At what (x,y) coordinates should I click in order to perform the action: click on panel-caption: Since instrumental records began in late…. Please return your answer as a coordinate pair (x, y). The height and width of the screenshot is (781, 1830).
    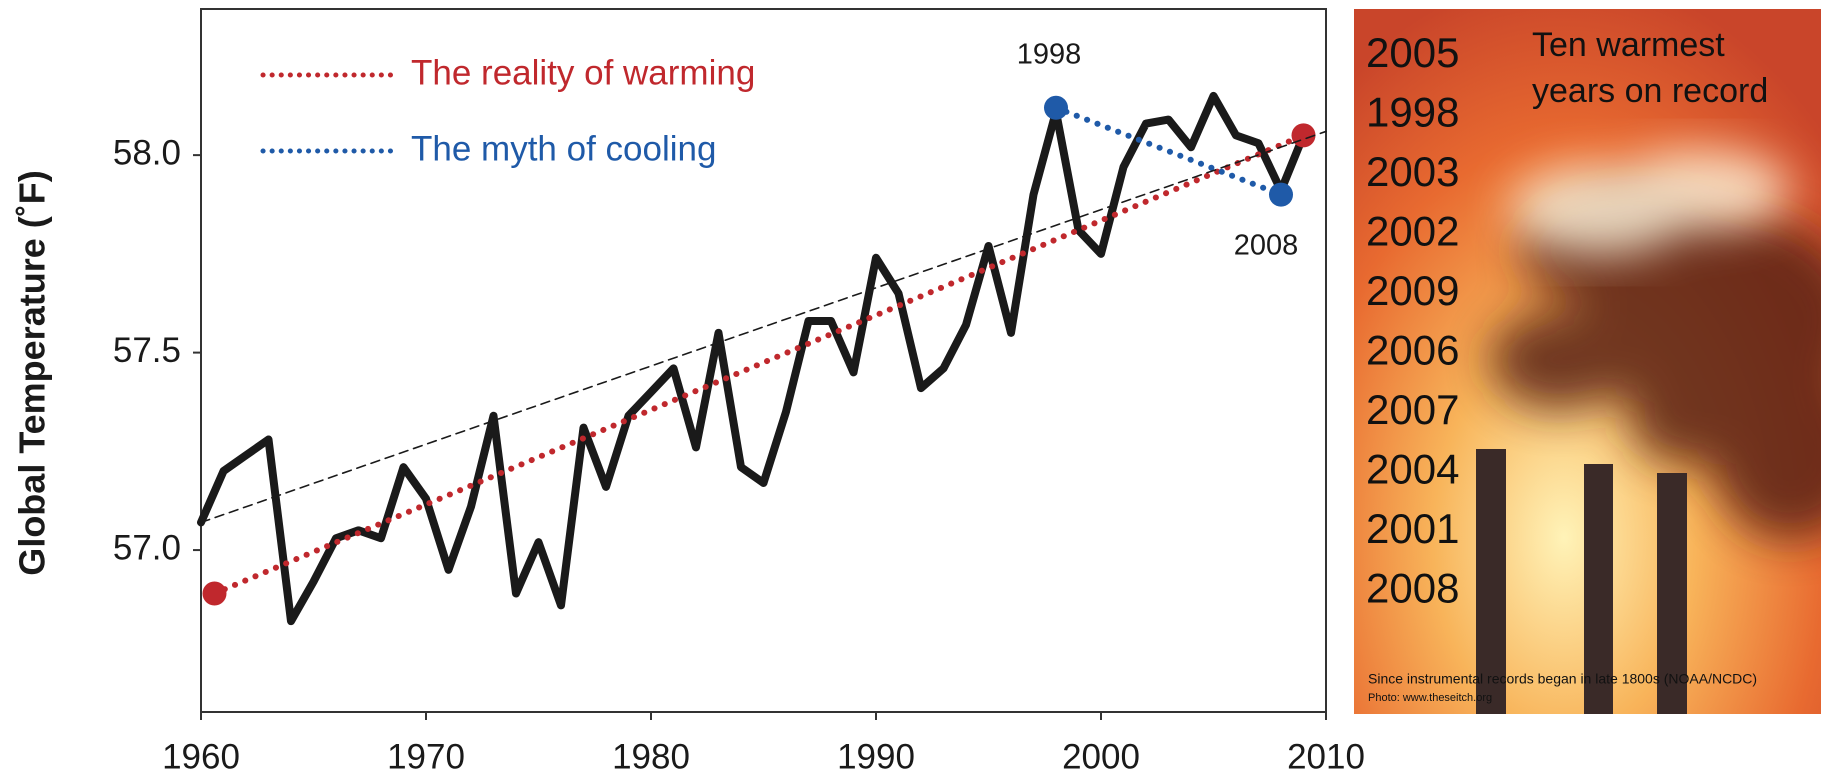
    Looking at the image, I should click on (1562, 679).